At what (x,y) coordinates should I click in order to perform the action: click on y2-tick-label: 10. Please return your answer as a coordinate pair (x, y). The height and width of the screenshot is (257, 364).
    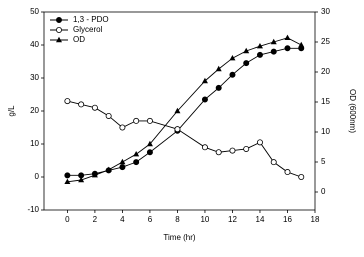
    Looking at the image, I should click on (325, 131).